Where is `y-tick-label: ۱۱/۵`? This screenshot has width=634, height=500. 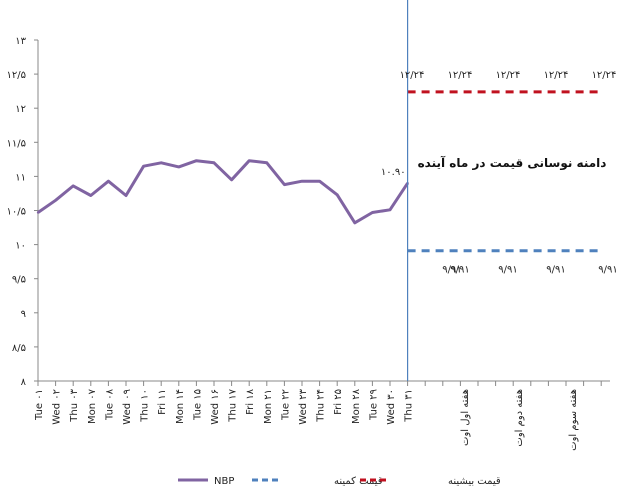
y-tick-label: ۱۱/۵ is located at coordinates (16, 143).